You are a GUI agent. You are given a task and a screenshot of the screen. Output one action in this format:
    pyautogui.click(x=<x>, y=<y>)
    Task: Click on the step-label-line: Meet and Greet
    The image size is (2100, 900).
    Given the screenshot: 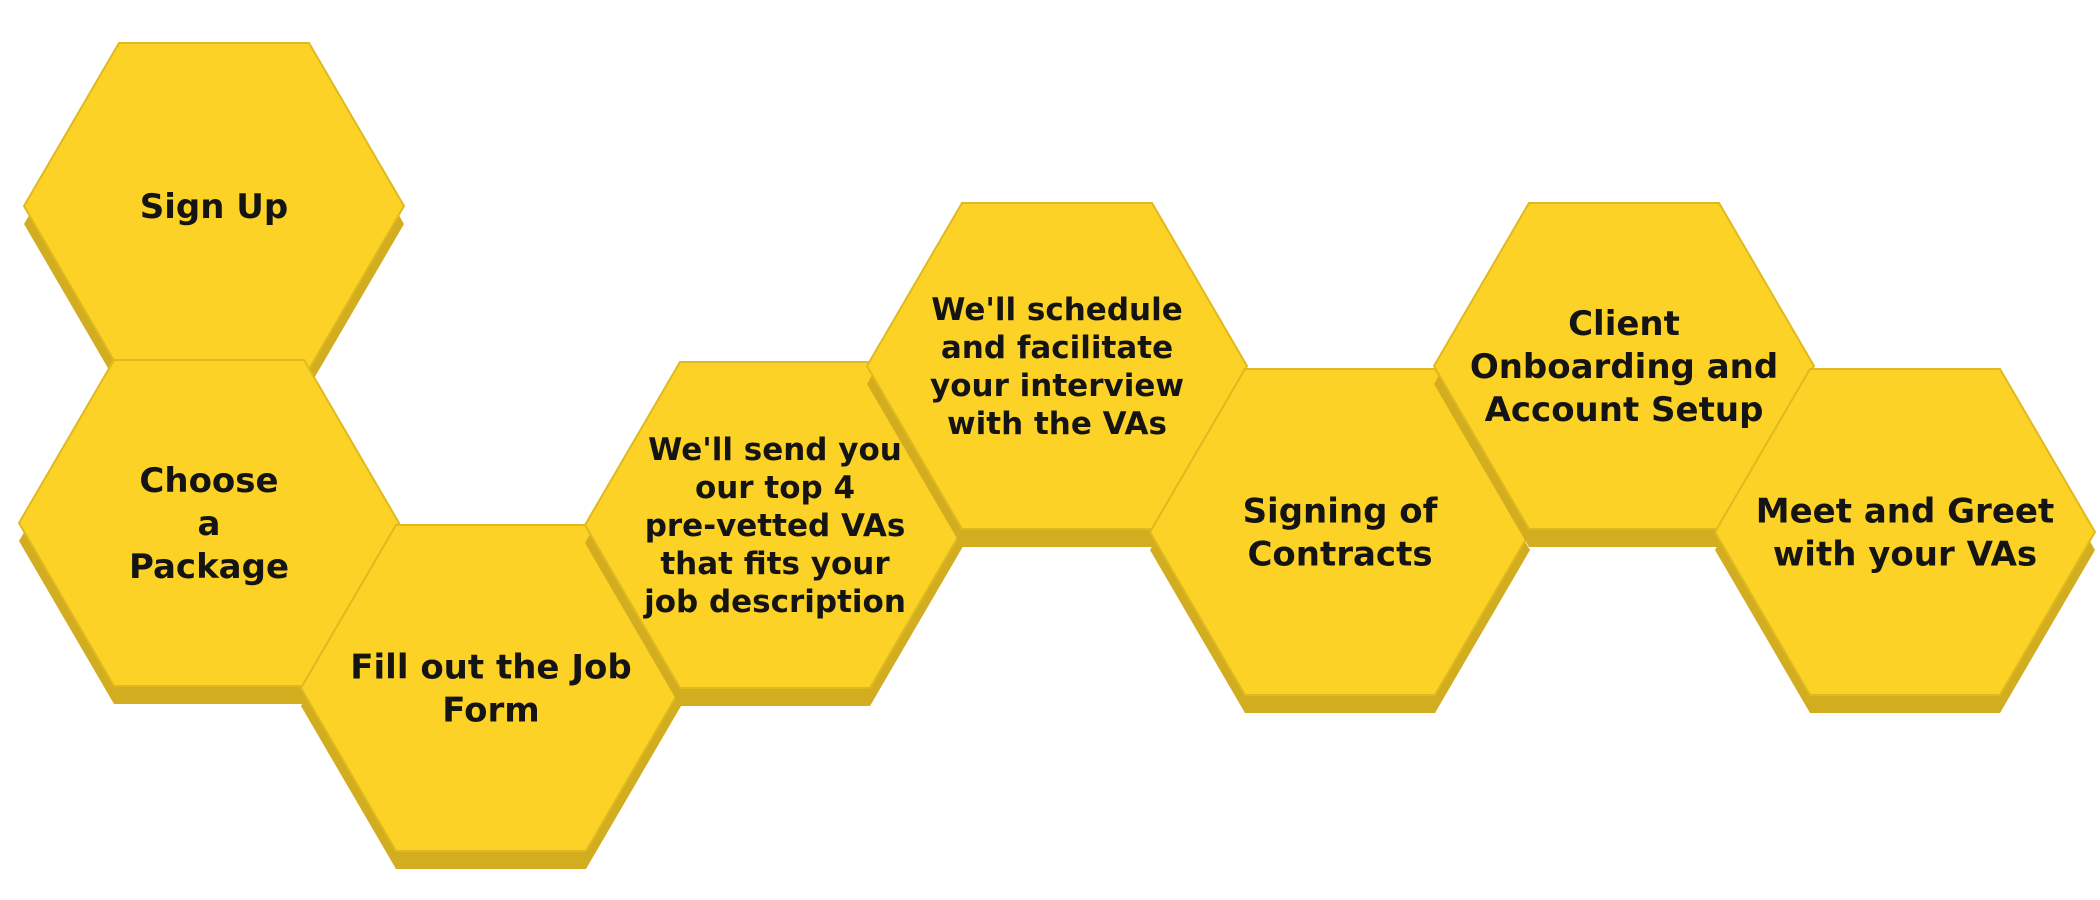 What is the action you would take?
    pyautogui.click(x=1905, y=511)
    